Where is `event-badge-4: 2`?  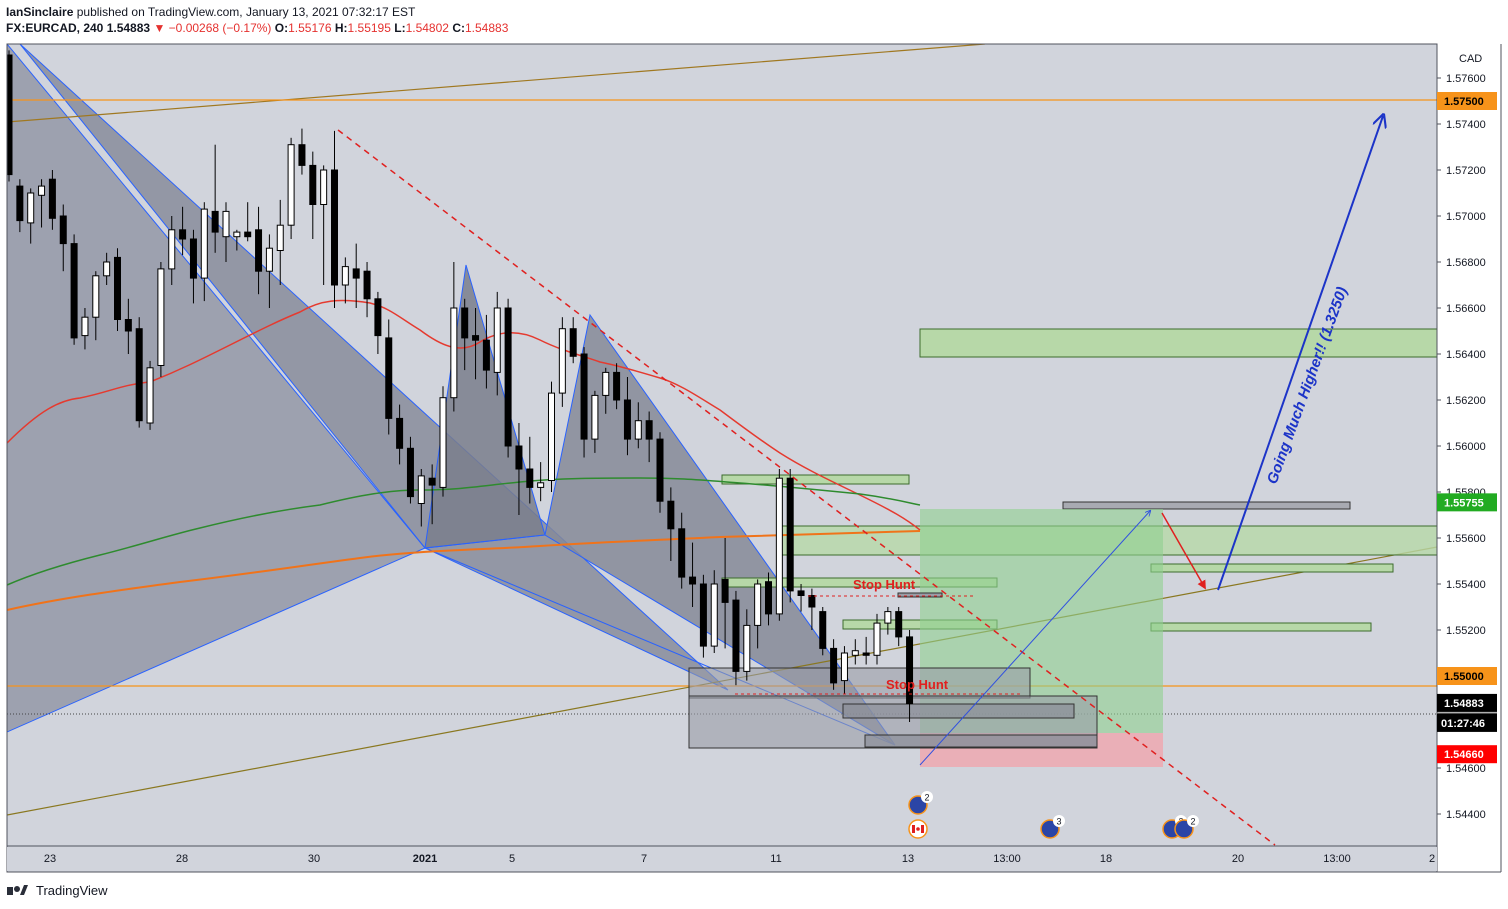
event-badge-4: 2 is located at coordinates (1192, 822).